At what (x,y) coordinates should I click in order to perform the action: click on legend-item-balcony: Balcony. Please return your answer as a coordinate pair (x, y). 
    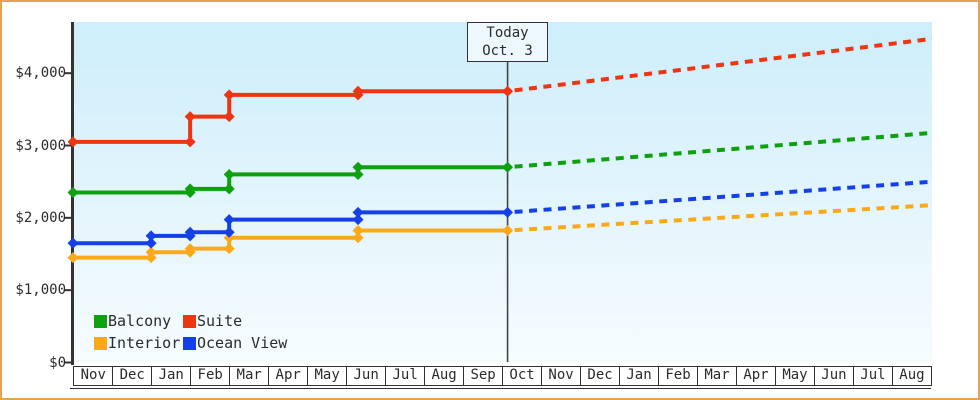
    Looking at the image, I should click on (138, 321).